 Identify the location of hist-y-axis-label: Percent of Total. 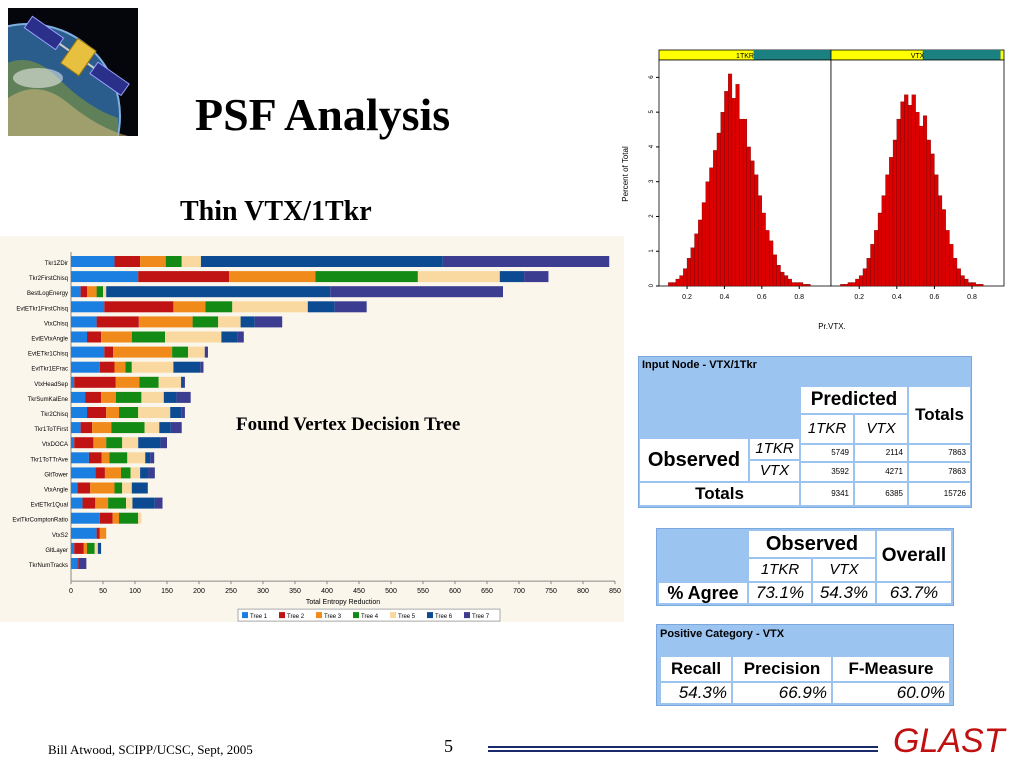
(625, 174).